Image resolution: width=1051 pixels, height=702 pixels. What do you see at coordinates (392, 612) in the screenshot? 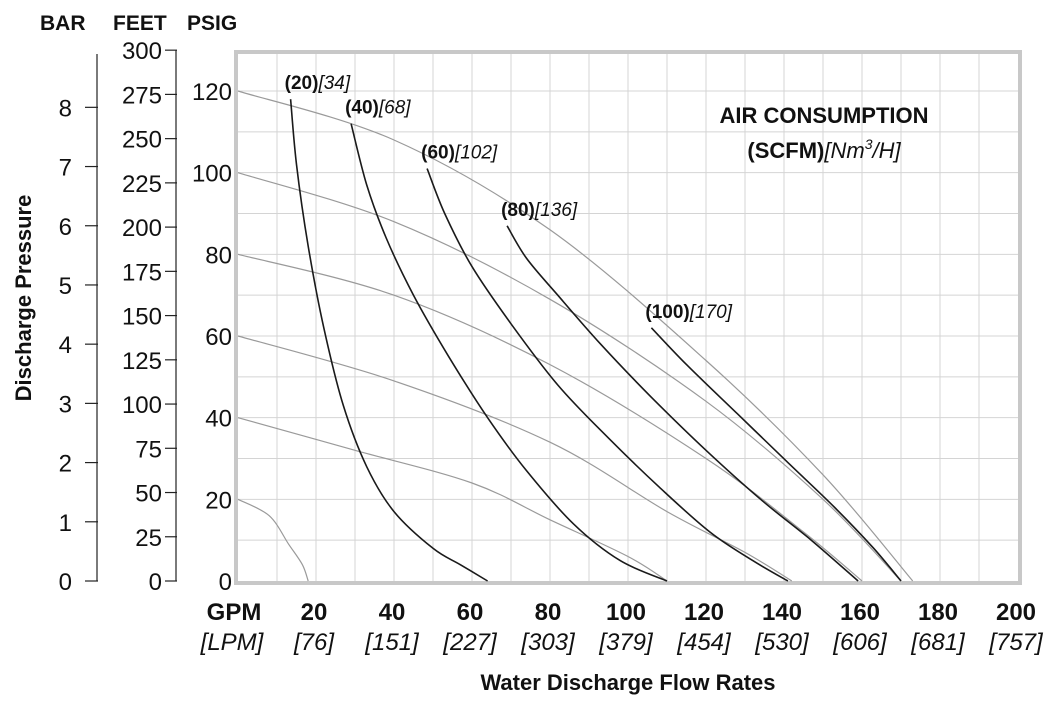
I see `x-tick-gpm: 40` at bounding box center [392, 612].